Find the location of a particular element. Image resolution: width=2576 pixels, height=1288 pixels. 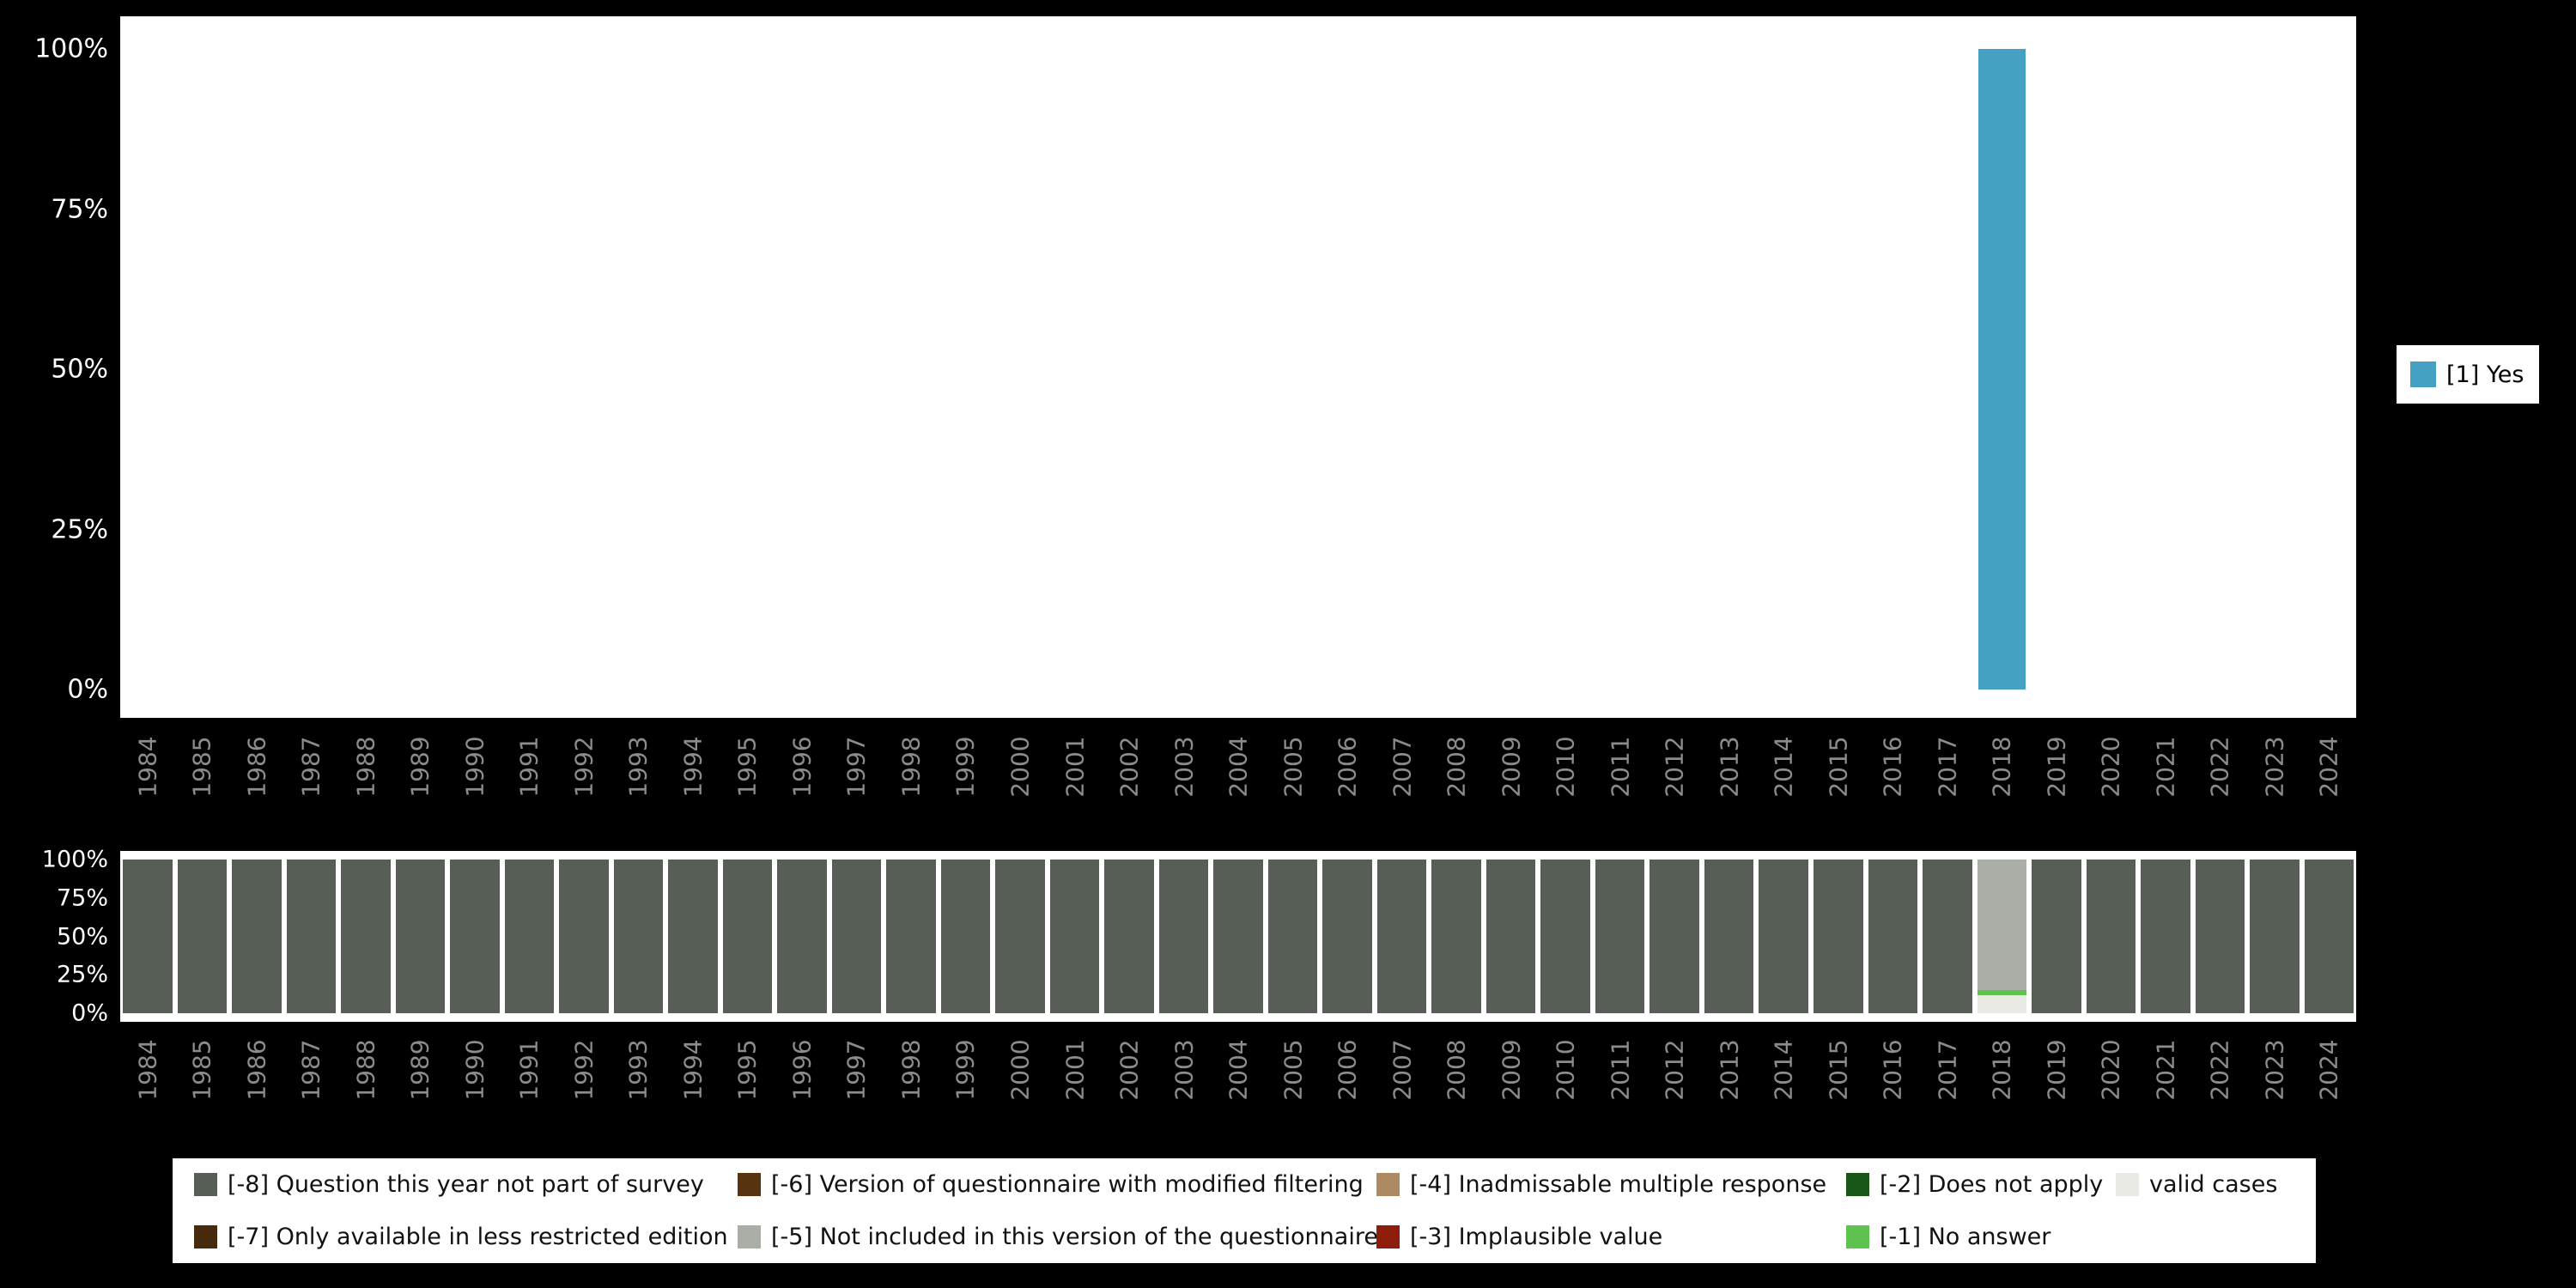

x-tick-cell: 1986 is located at coordinates (257, 767).